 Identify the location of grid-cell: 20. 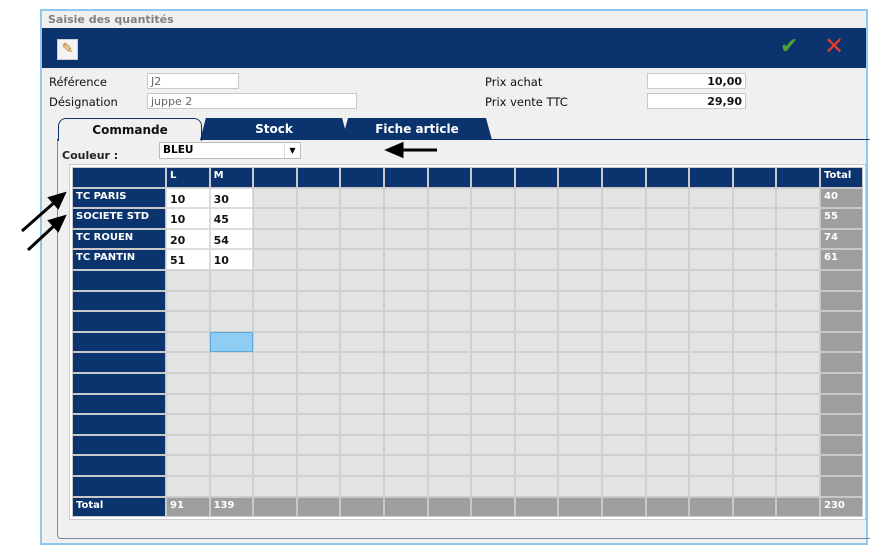
(188, 239).